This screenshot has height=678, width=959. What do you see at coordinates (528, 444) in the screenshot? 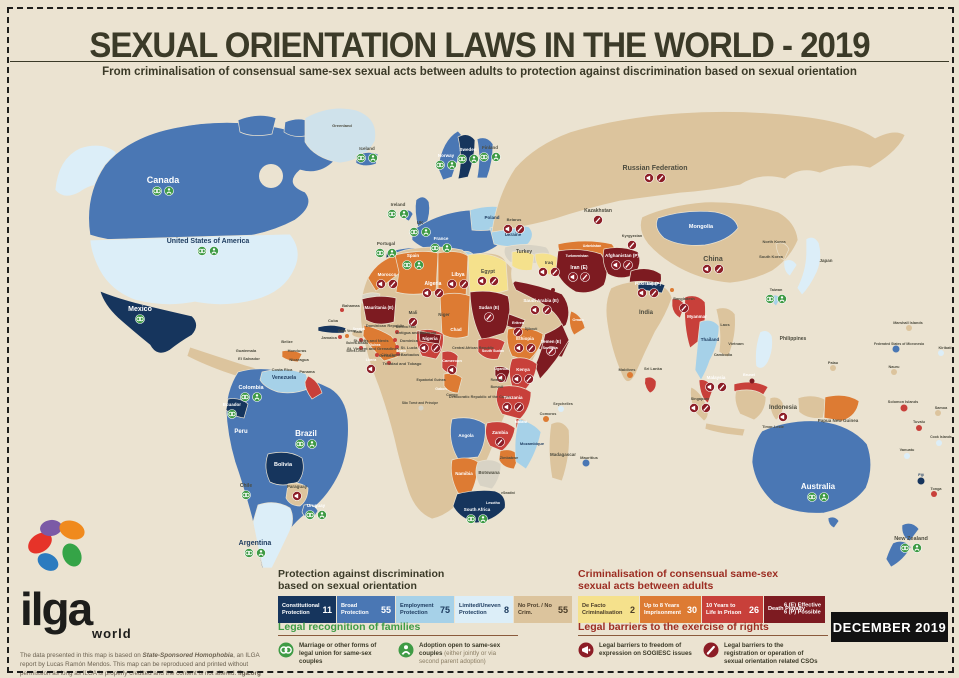
I see `country-mozambique` at bounding box center [528, 444].